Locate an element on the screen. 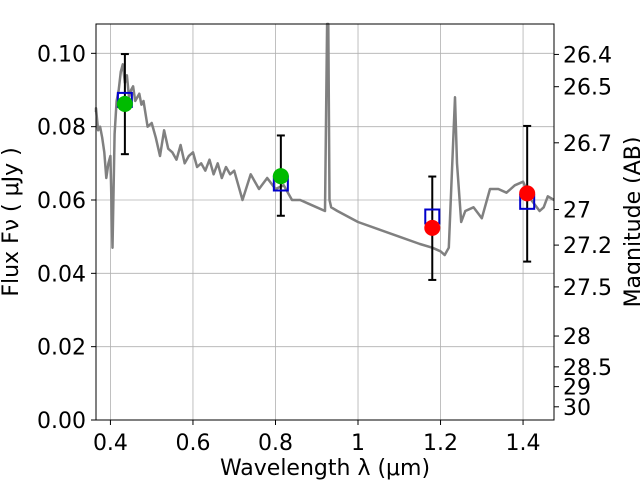 Image resolution: width=640 pixels, height=480 pixels. right-tick-label: 26.5 is located at coordinates (587, 88).